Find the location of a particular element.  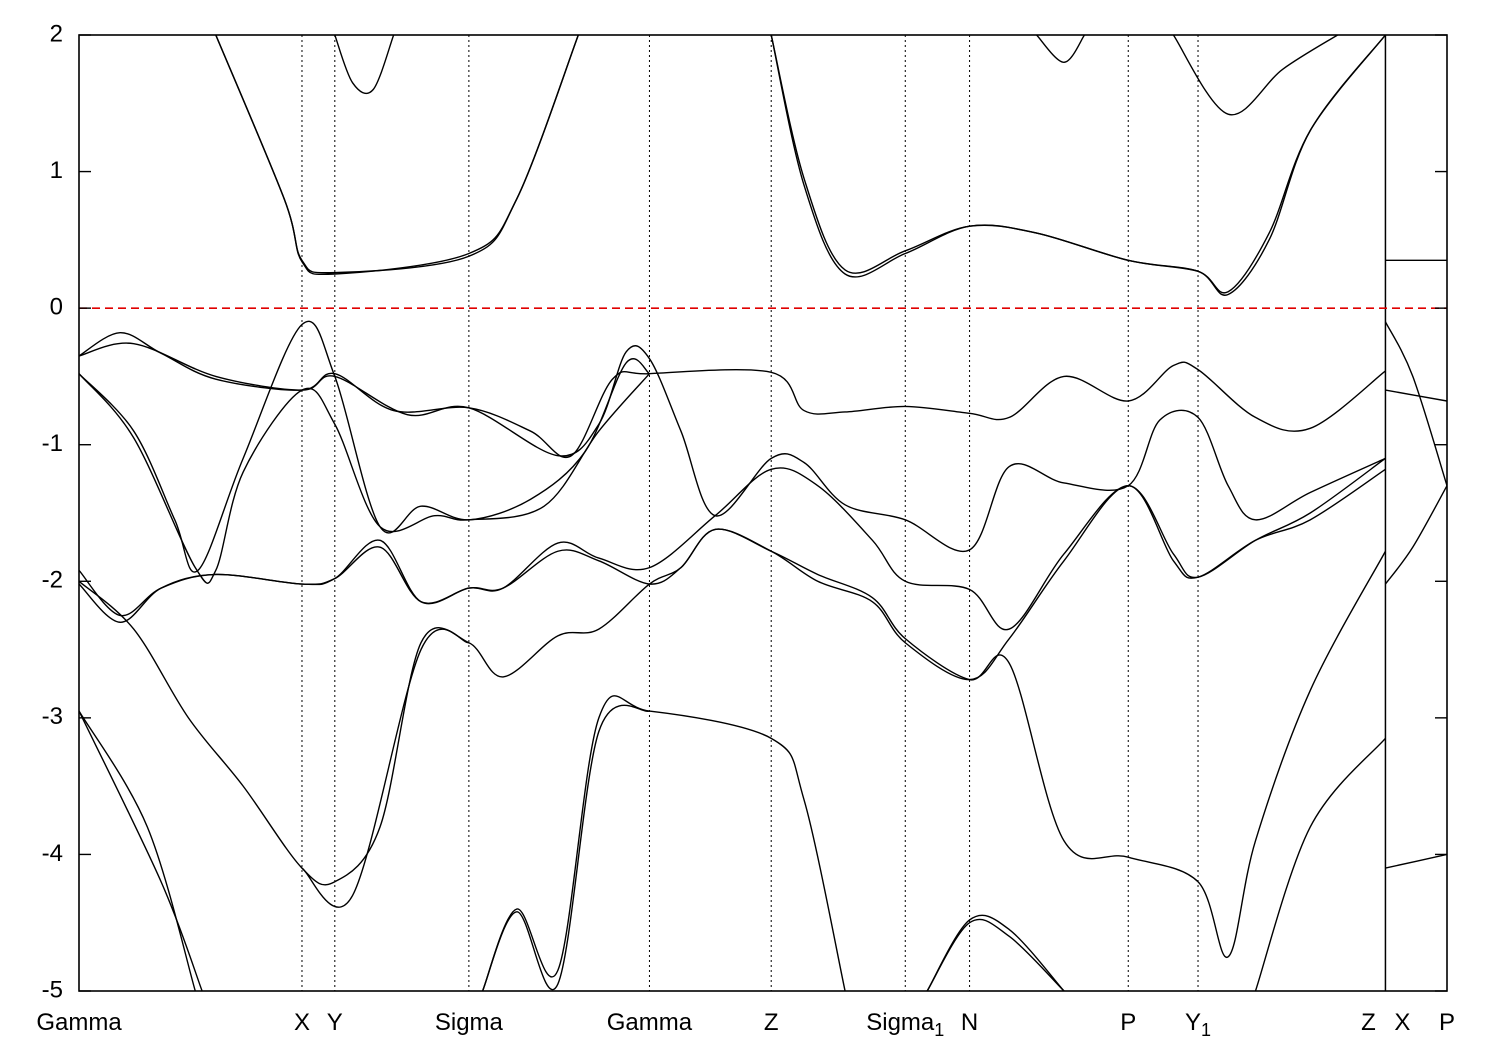

x-tick-label: Y1 is located at coordinates (1198, 1024).